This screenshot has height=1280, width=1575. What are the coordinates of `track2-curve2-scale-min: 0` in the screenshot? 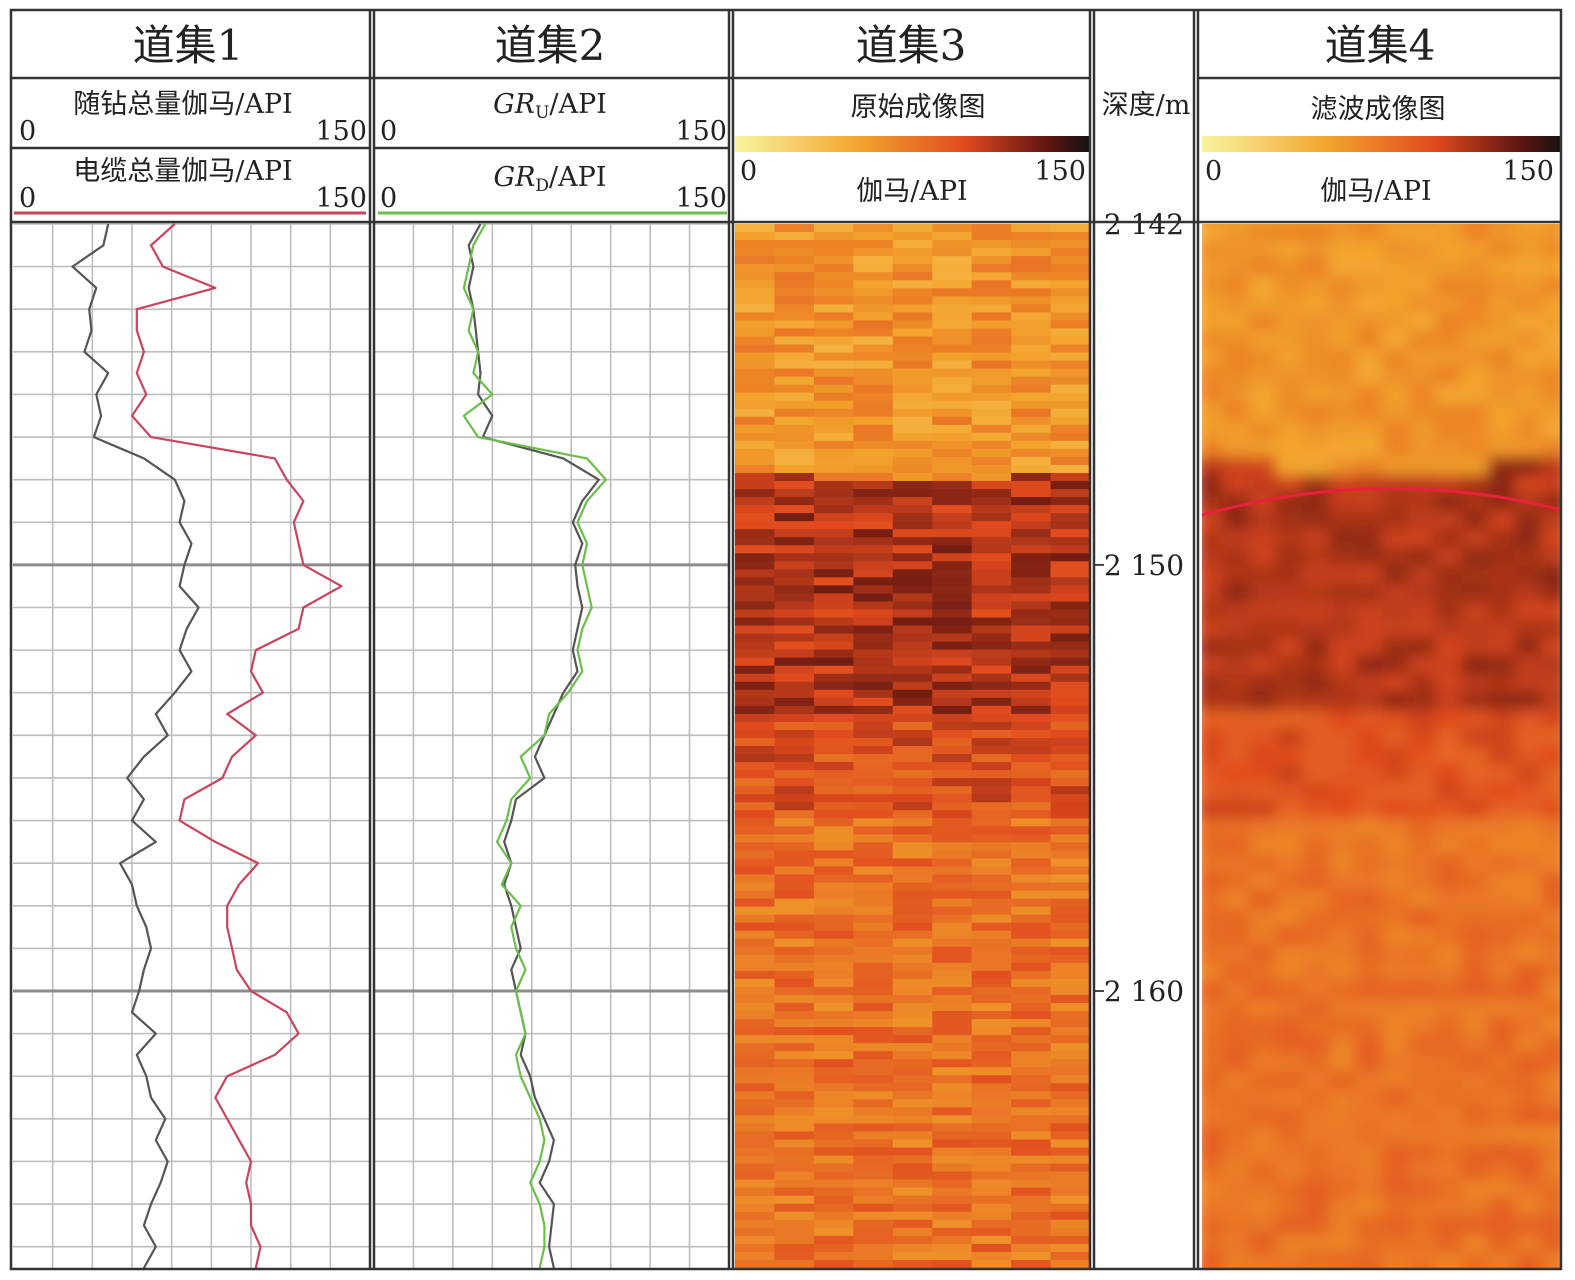 It's located at (388, 198).